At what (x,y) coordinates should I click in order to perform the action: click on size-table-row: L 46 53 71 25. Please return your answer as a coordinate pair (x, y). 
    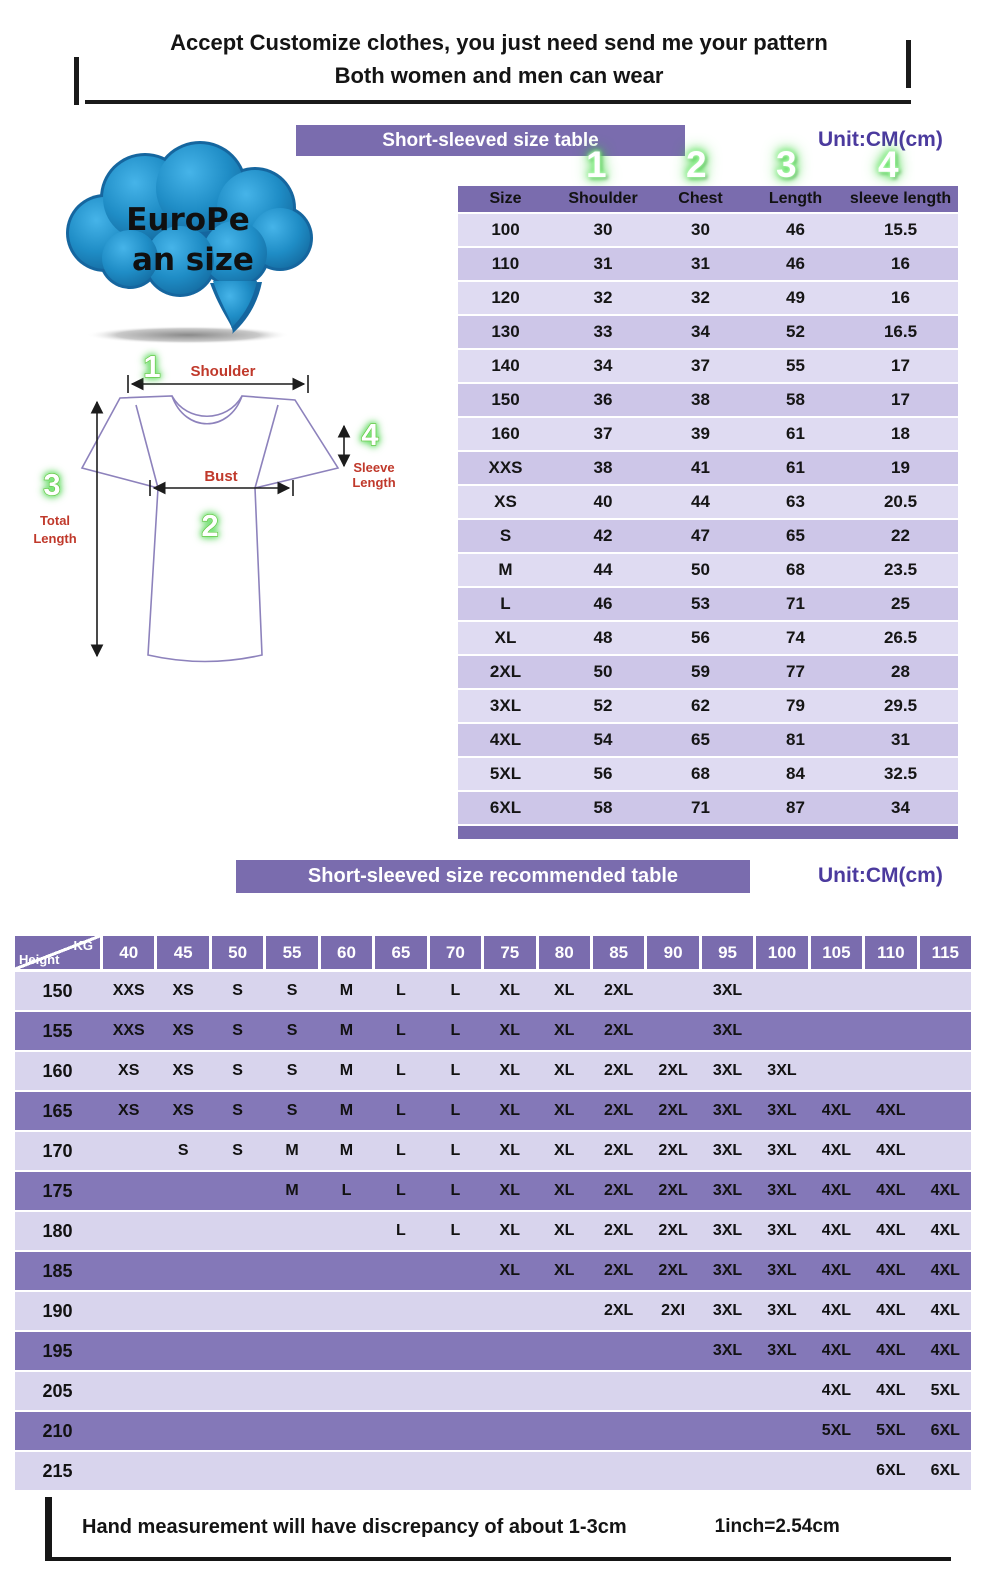
    Looking at the image, I should click on (708, 604).